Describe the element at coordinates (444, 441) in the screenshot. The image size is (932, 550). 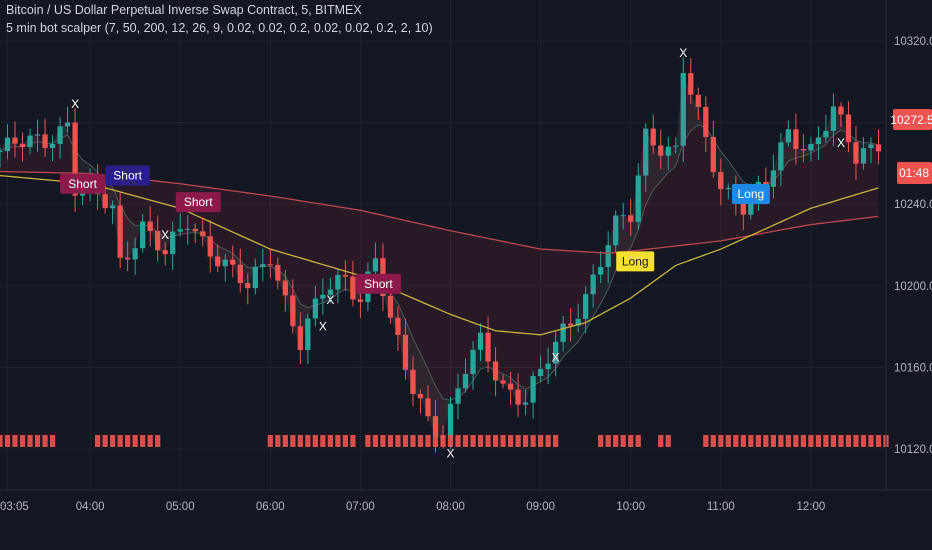
I see `bottom-markers` at that location.